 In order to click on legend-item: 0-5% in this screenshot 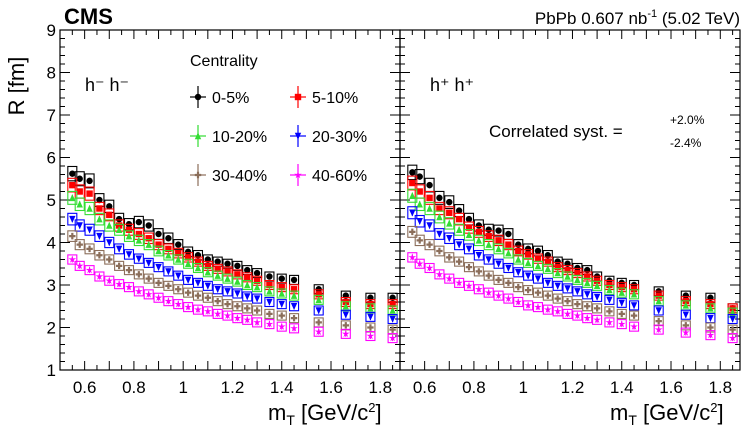, I will do `click(219, 97)`.